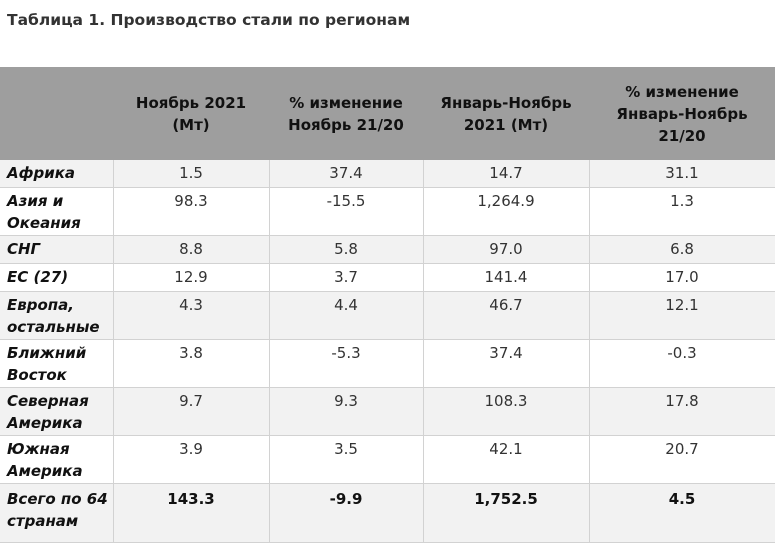 The image size is (775, 543). Describe the element at coordinates (506, 411) in the screenshot. I see `ytd-cell: 108.3` at that location.